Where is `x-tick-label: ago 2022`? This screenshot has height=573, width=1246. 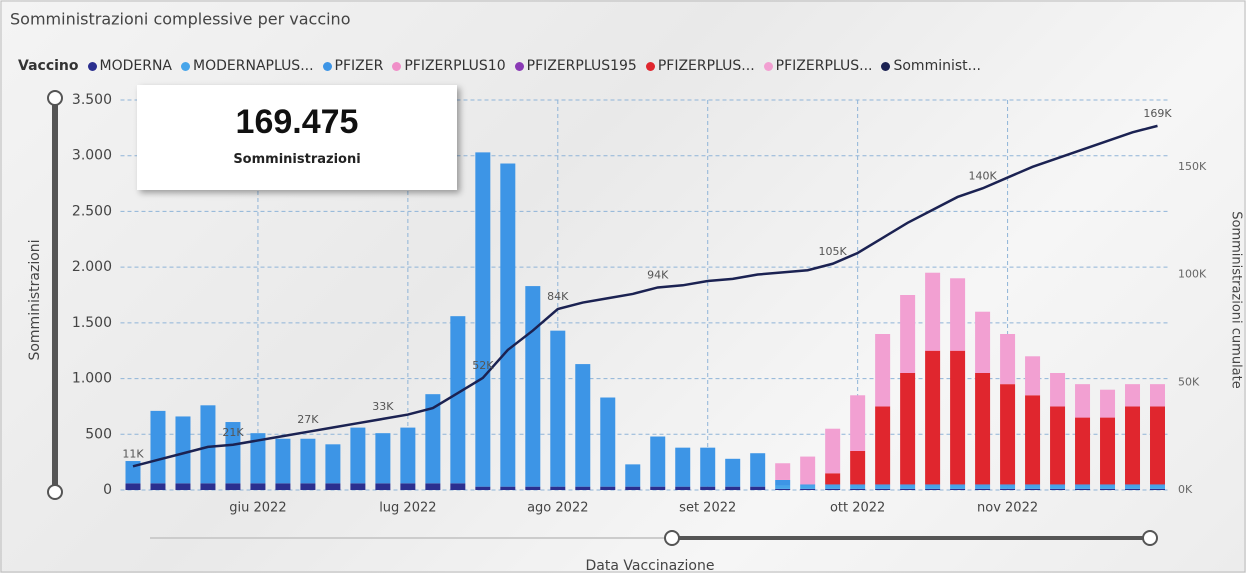
x-tick-label: ago 2022 is located at coordinates (557, 508).